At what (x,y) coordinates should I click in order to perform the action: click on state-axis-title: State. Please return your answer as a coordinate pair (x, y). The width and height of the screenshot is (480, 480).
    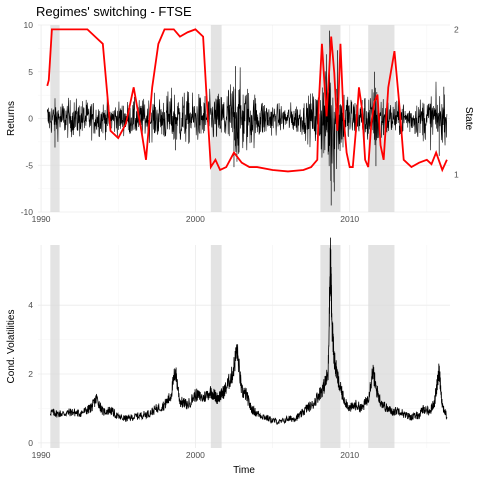
    Looking at the image, I should click on (468, 119).